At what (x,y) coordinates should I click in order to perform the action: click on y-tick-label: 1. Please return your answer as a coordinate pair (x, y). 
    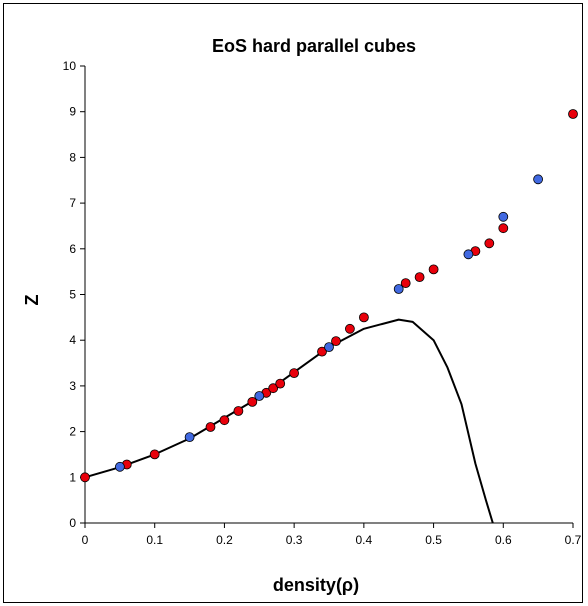
    Looking at the image, I should click on (72, 477).